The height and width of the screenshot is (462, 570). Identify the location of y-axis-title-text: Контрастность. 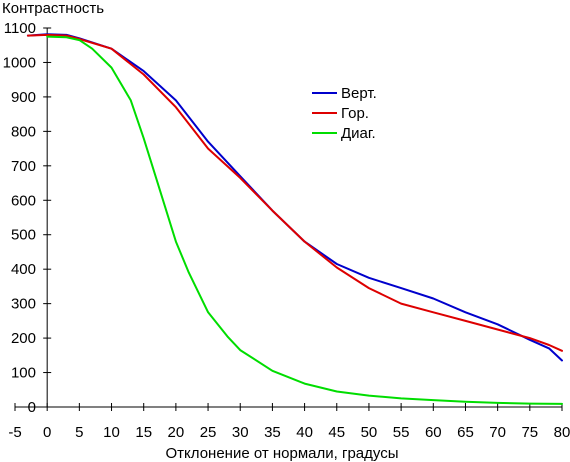
(53, 8).